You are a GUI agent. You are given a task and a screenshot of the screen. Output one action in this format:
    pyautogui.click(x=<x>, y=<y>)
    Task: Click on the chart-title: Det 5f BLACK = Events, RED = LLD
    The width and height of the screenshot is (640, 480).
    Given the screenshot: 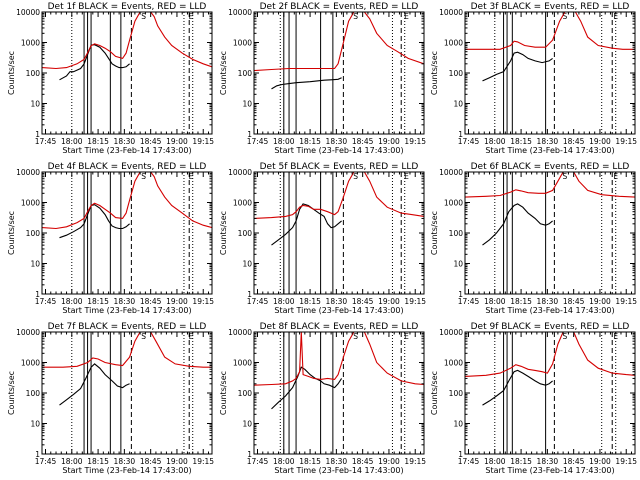 What is the action you would take?
    pyautogui.click(x=339, y=167)
    